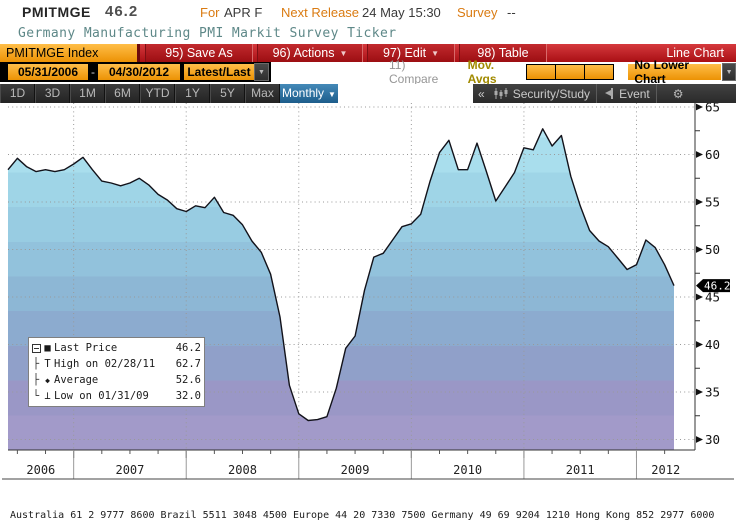 Image resolution: width=736 pixels, height=527 pixels. I want to click on period-mode-caret: ▼, so click(261, 72).